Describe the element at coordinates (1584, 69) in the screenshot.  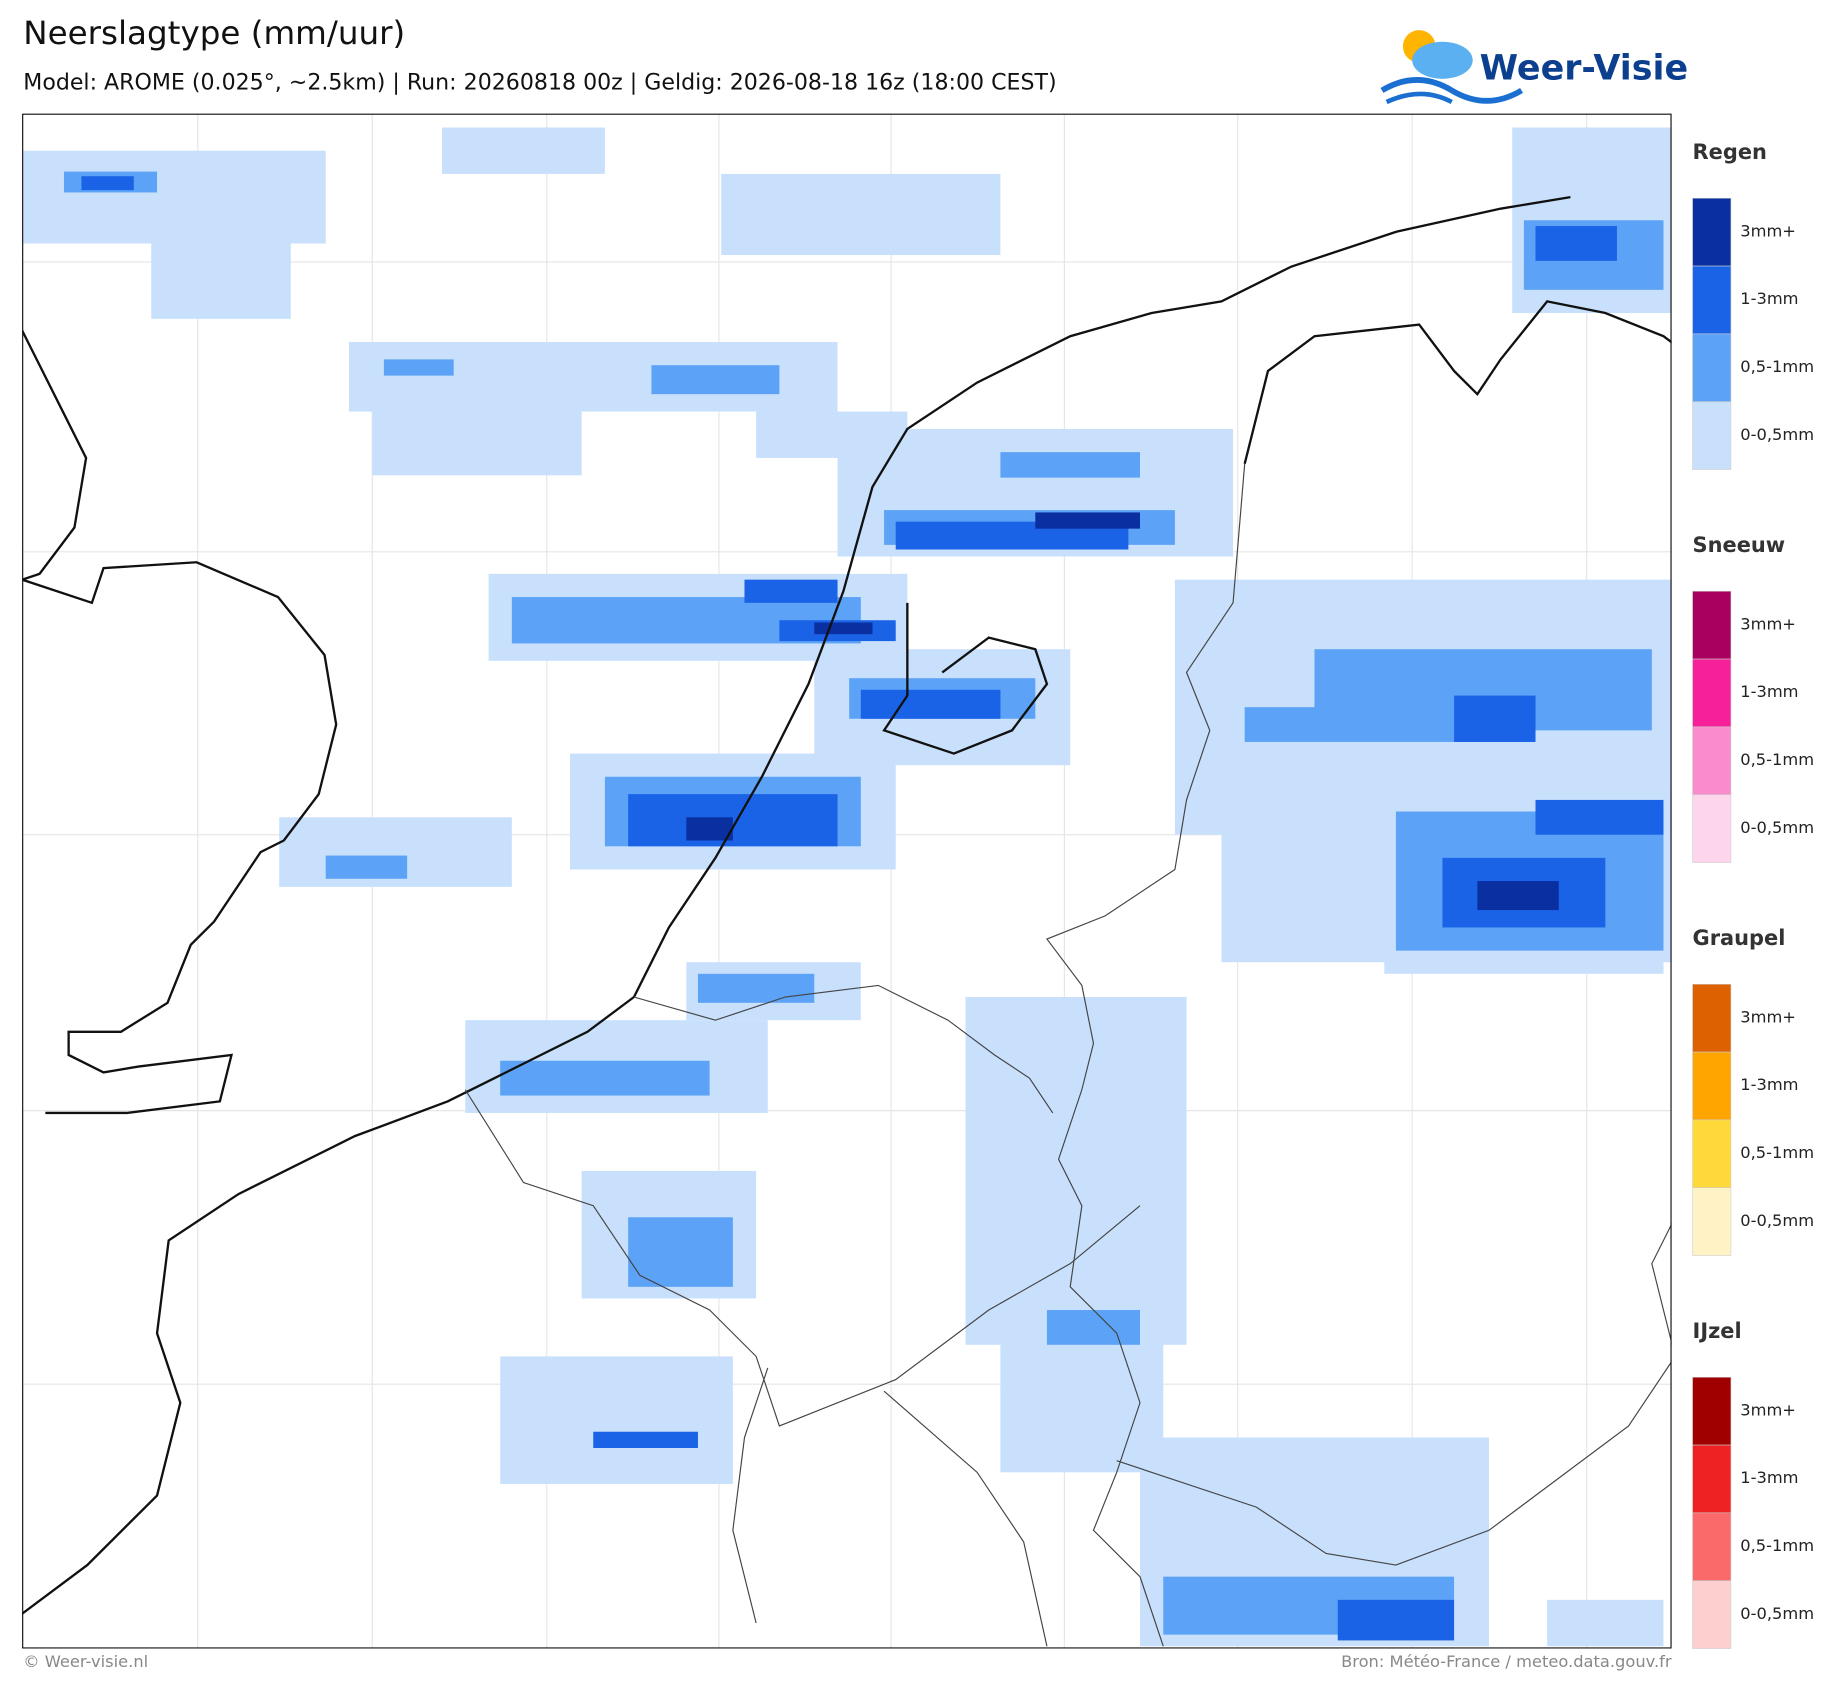
I see `logo-text: Weer-Visie` at that location.